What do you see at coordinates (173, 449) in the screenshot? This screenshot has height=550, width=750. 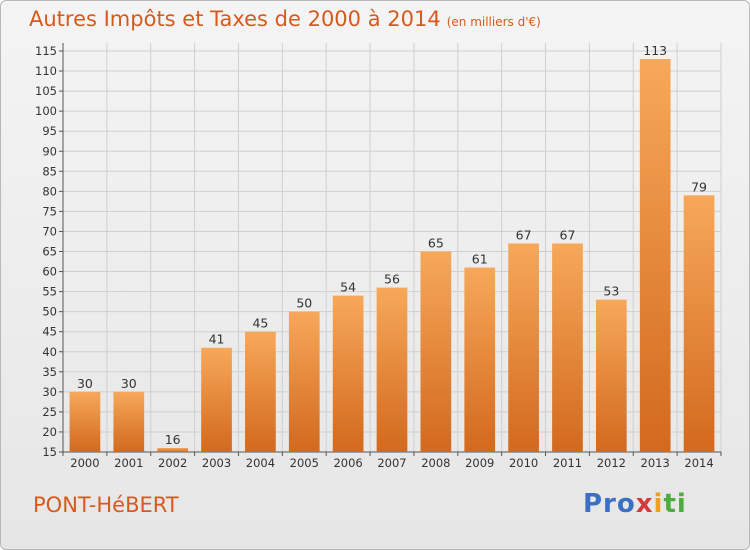 I see `bar-2002` at bounding box center [173, 449].